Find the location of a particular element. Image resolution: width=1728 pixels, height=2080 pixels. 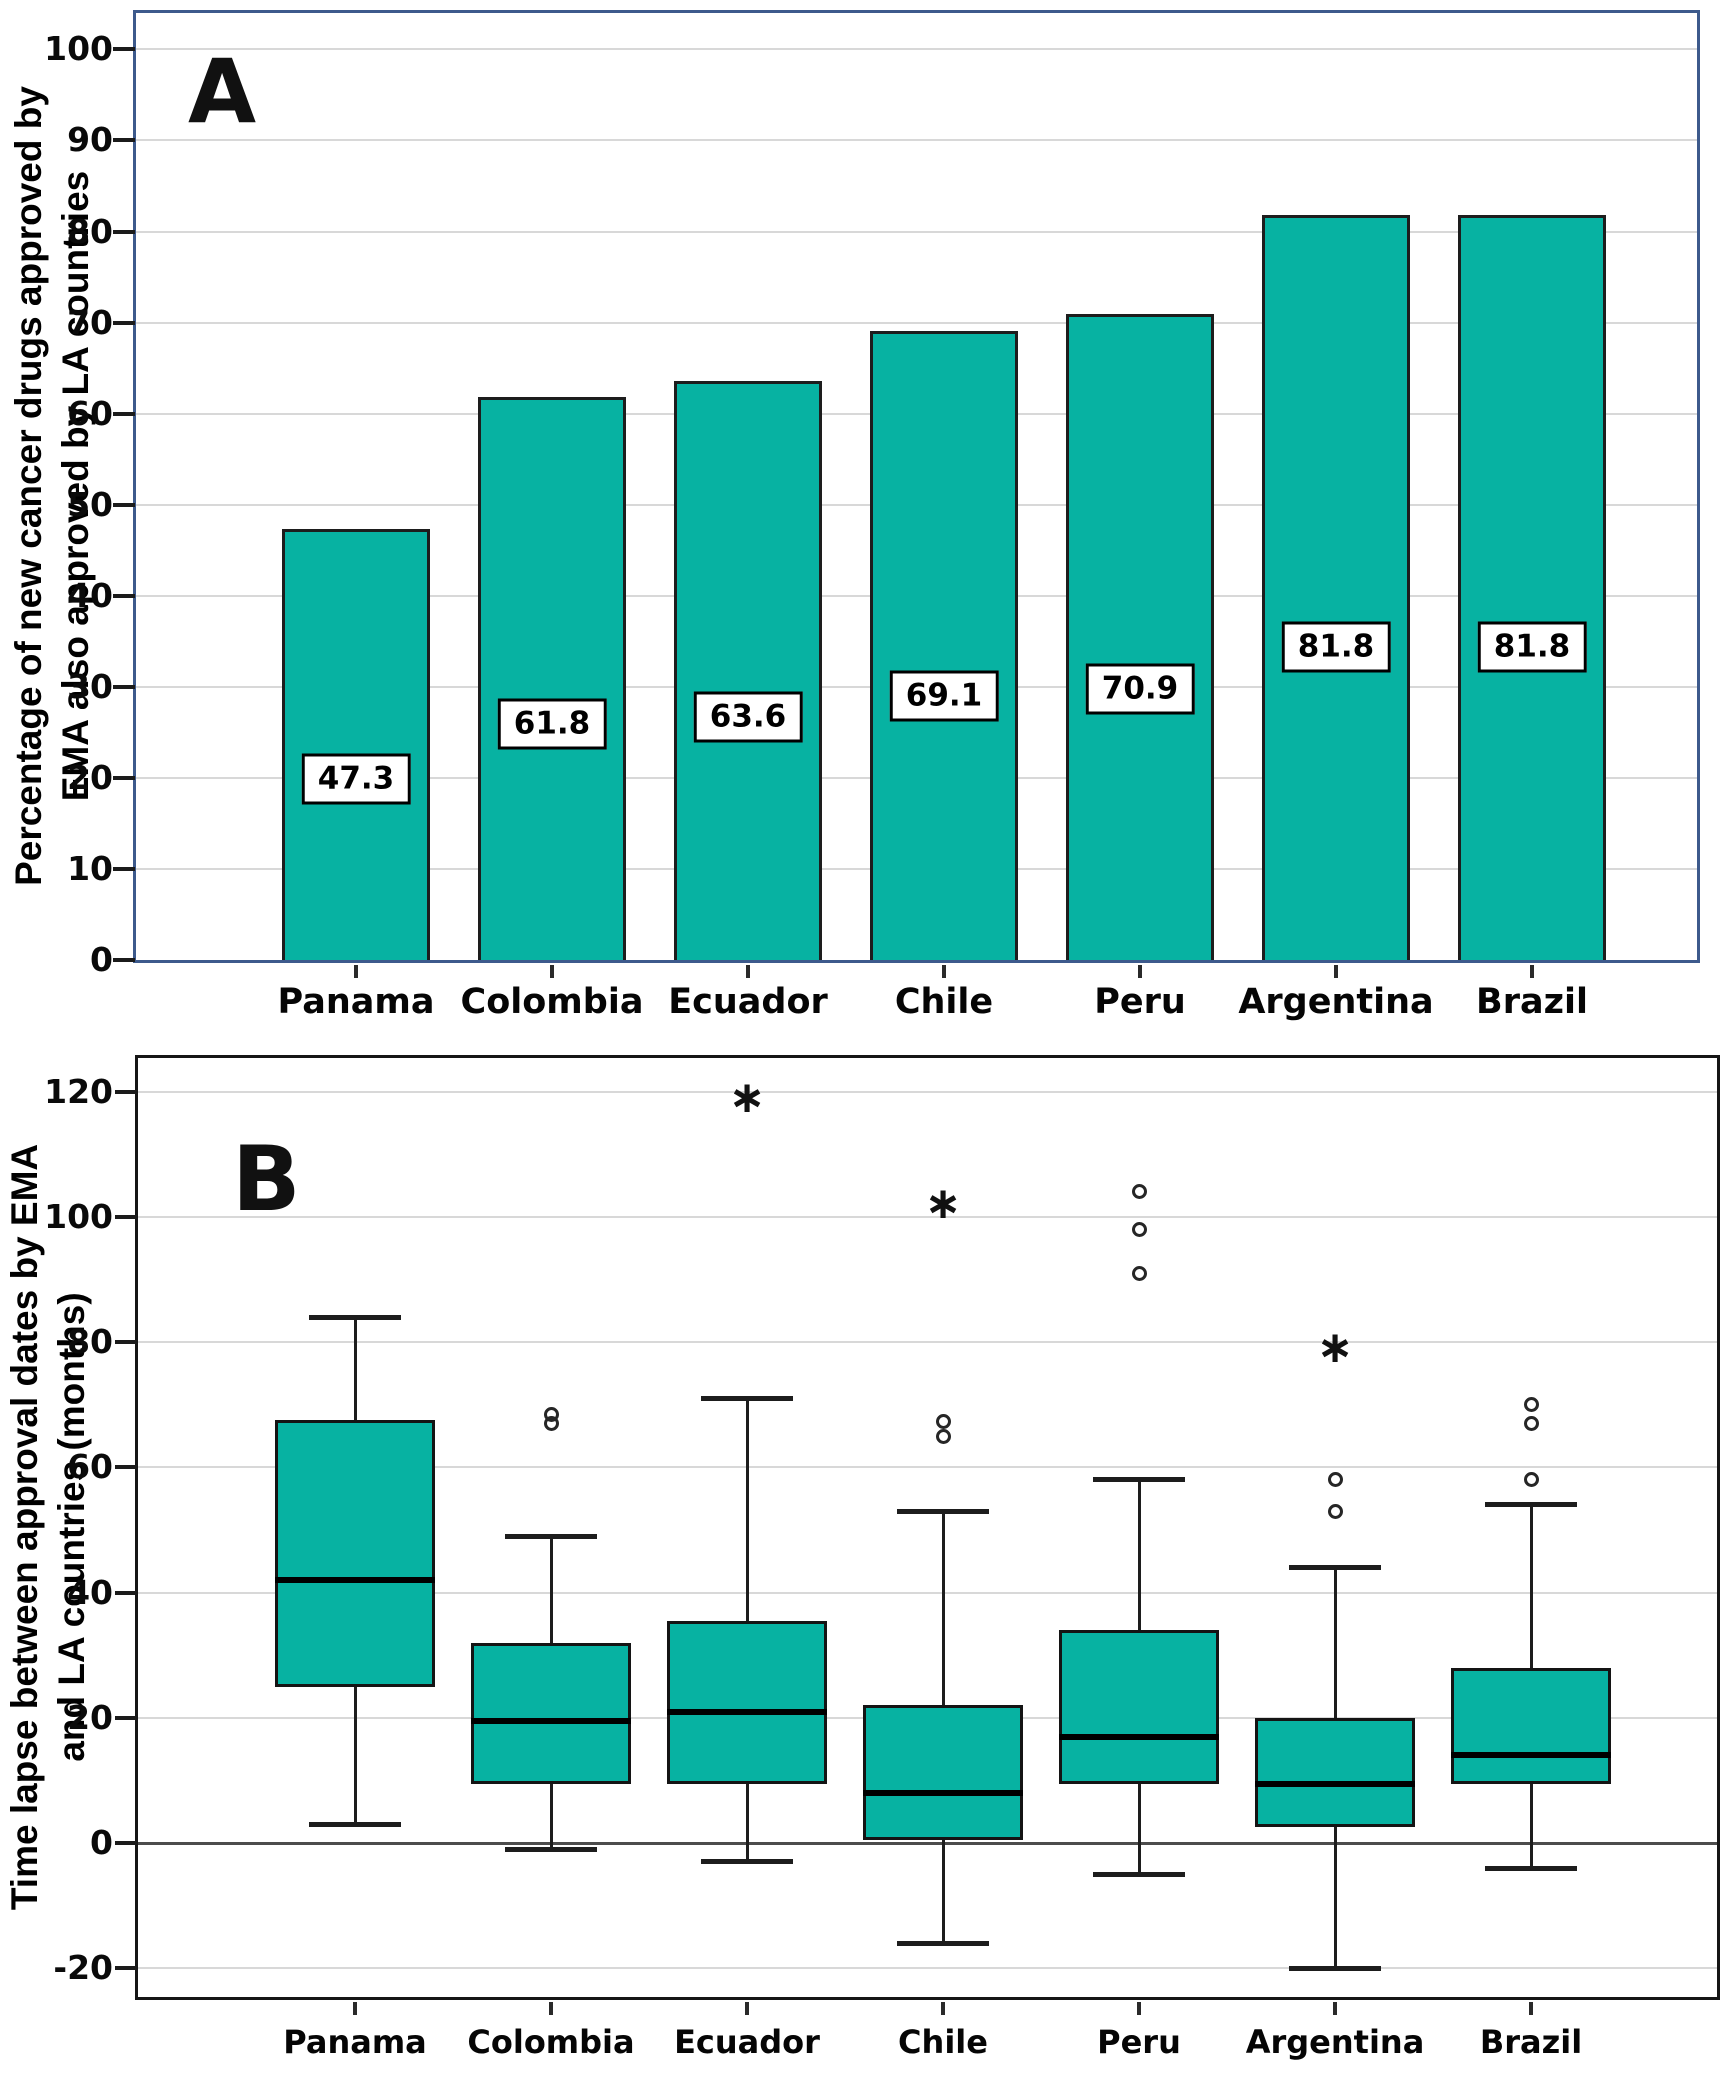

upper-whisker-cap-chile is located at coordinates (943, 1511).